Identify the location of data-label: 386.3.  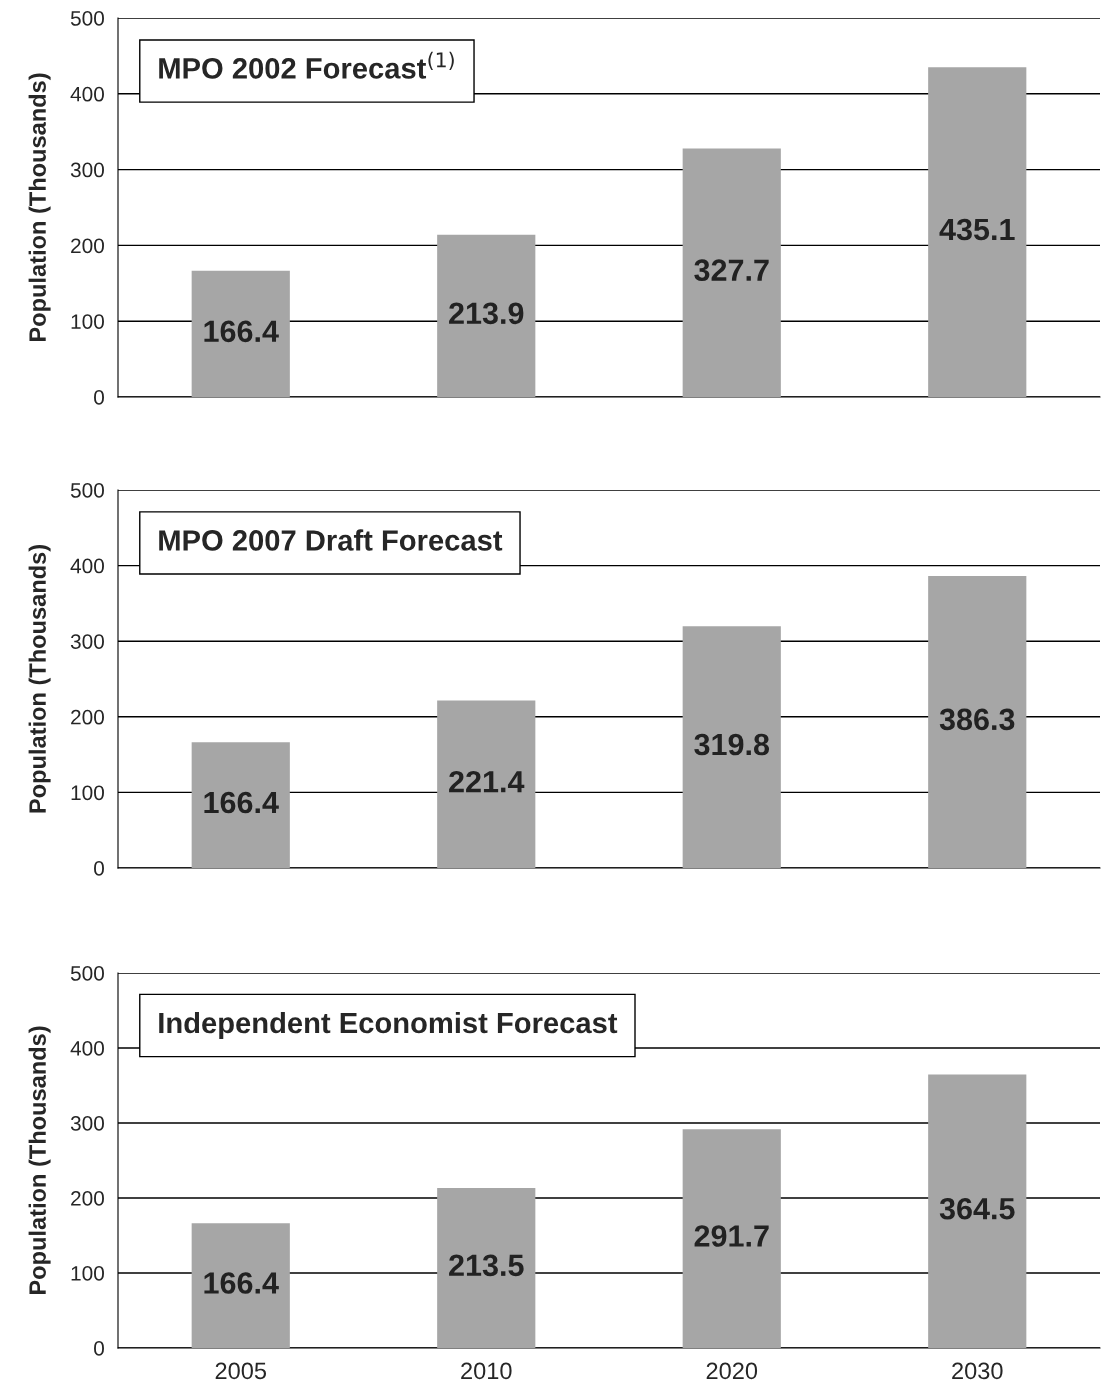
(977, 719).